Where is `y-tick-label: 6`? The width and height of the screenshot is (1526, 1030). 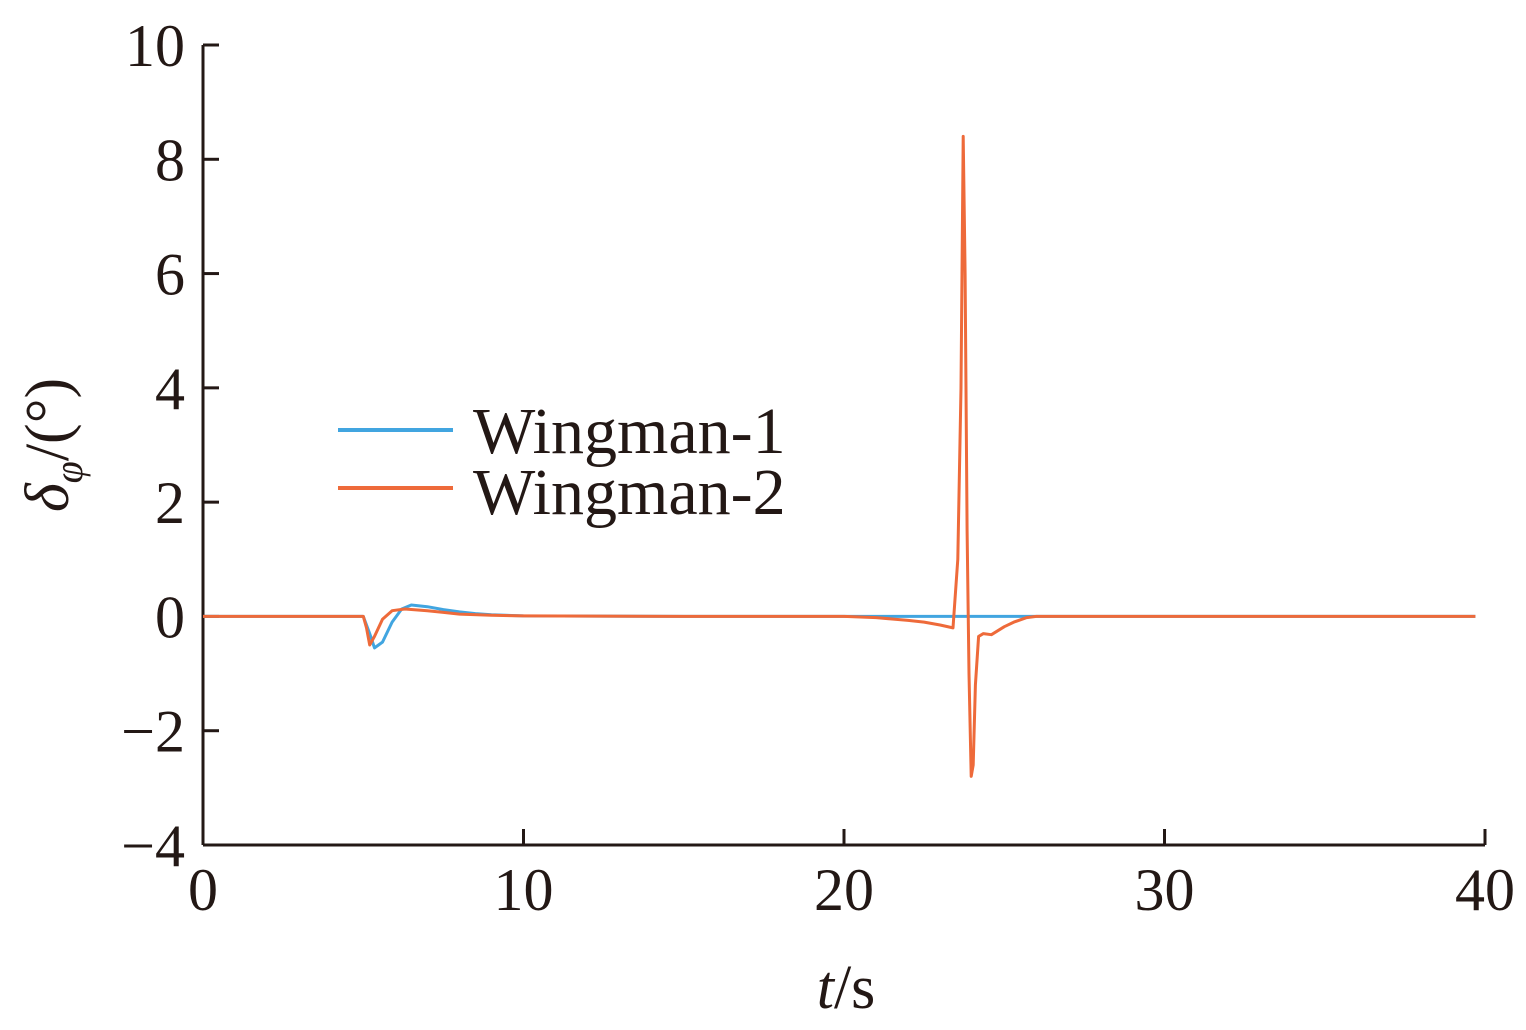 y-tick-label: 6 is located at coordinates (170, 275).